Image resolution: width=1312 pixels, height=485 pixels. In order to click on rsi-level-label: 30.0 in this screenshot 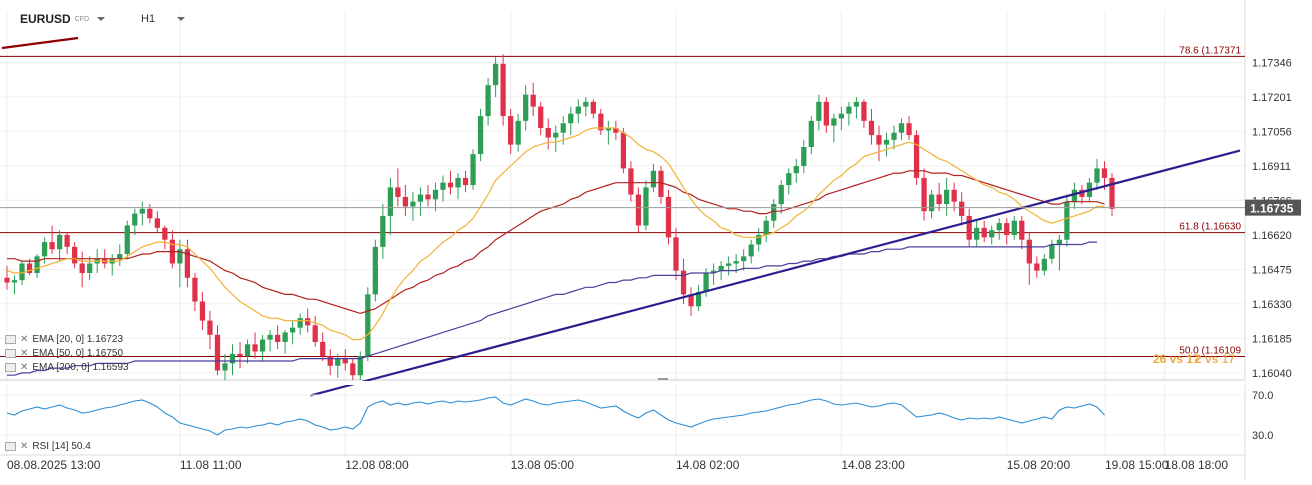, I will do `click(1262, 436)`.